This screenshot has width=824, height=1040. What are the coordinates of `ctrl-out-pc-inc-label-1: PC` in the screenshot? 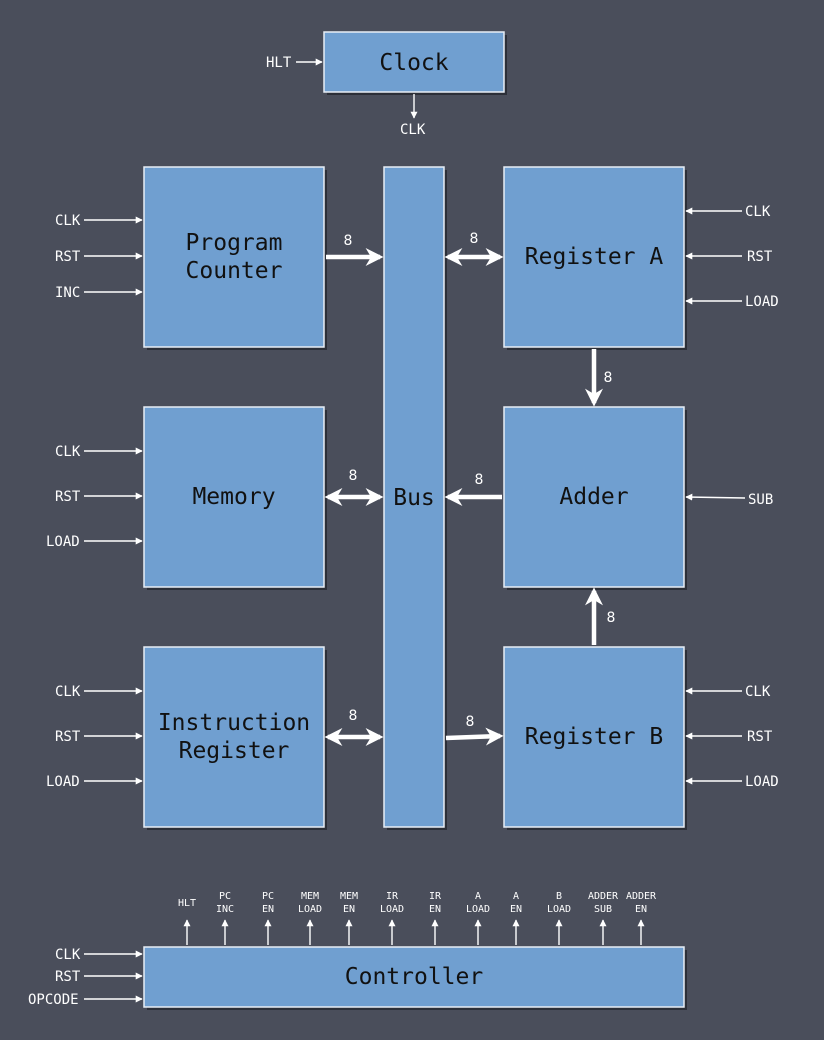 It's located at (225, 896).